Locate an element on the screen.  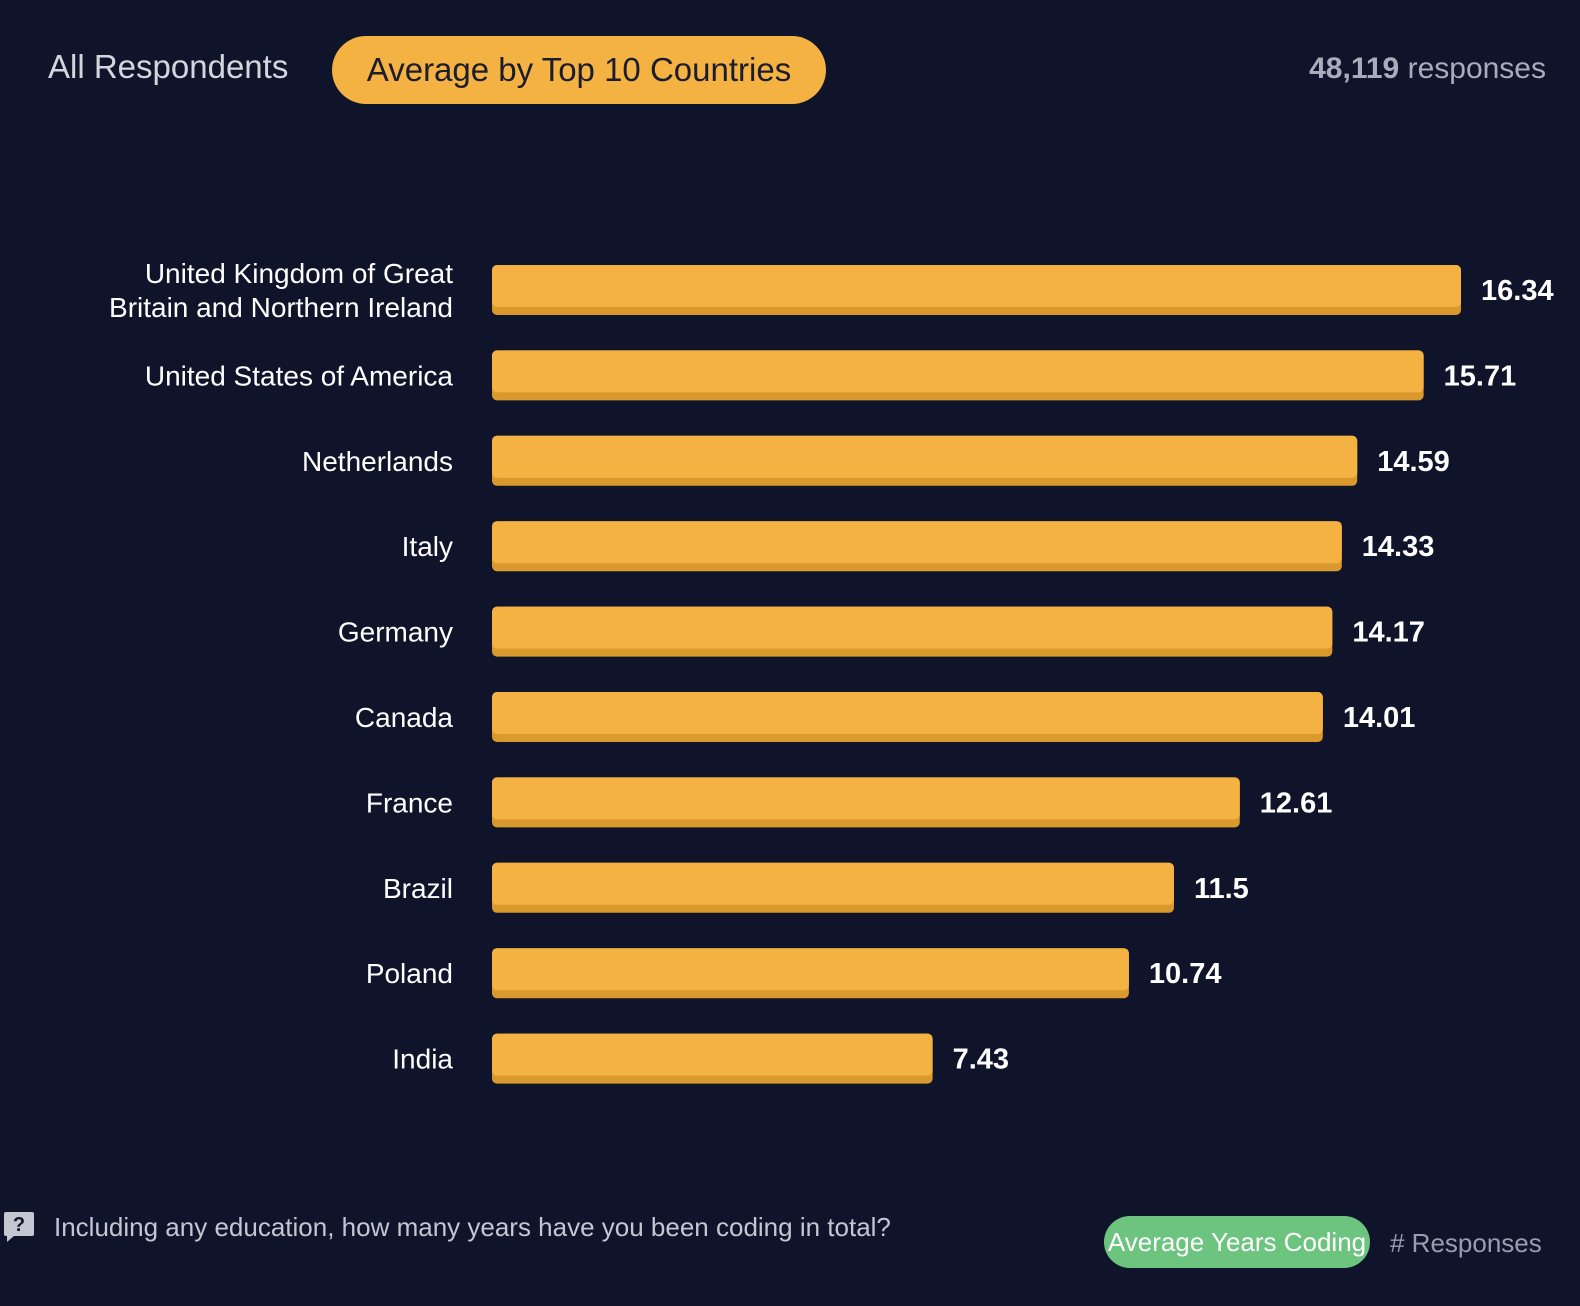
bar-value-label: 14.01 is located at coordinates (1379, 718).